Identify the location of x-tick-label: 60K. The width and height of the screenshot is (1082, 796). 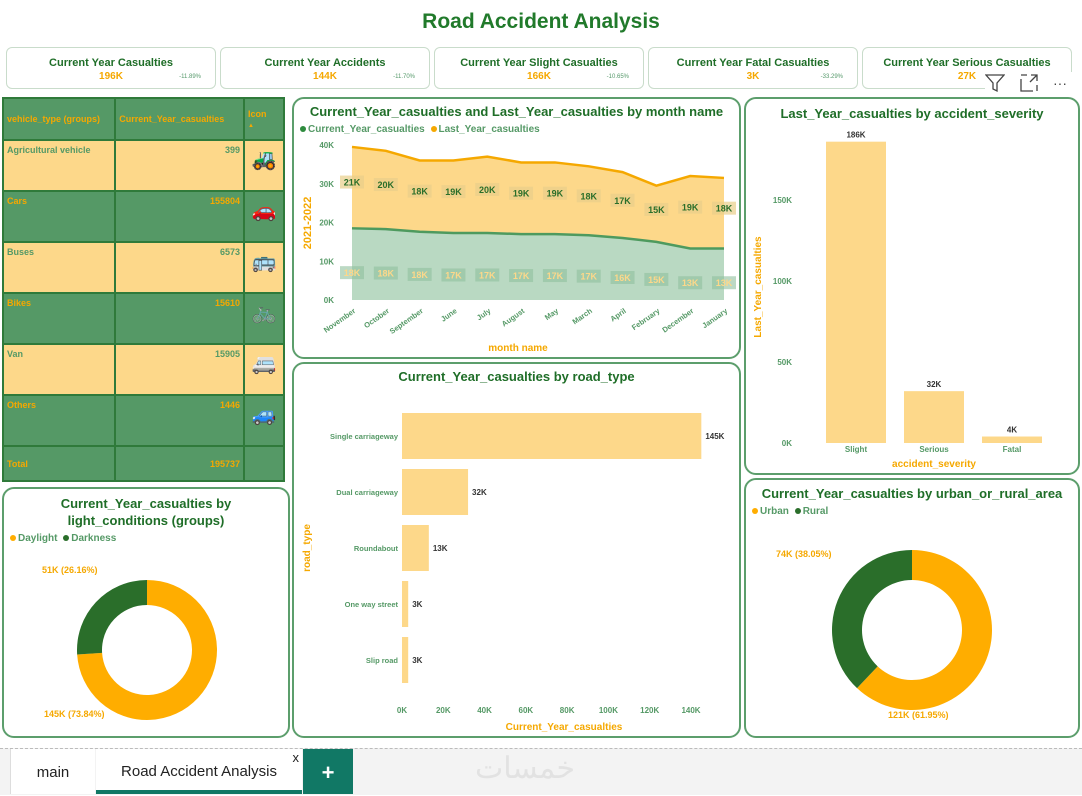
(526, 710).